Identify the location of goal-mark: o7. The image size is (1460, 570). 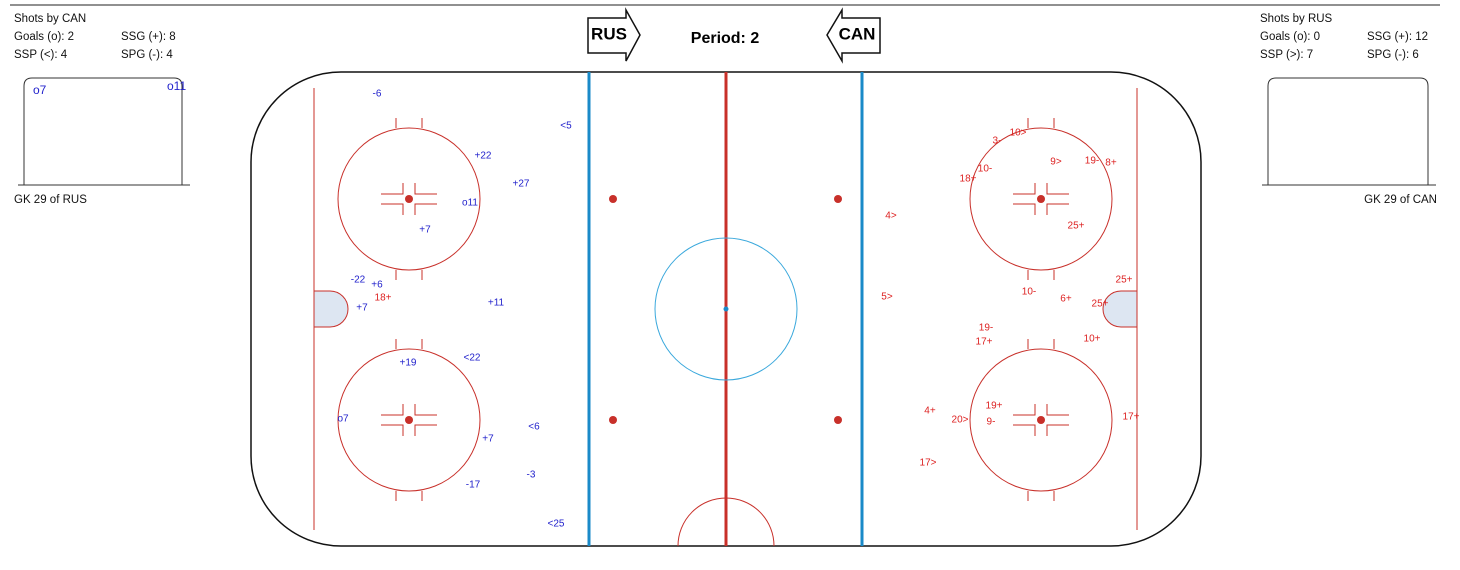
(40, 90).